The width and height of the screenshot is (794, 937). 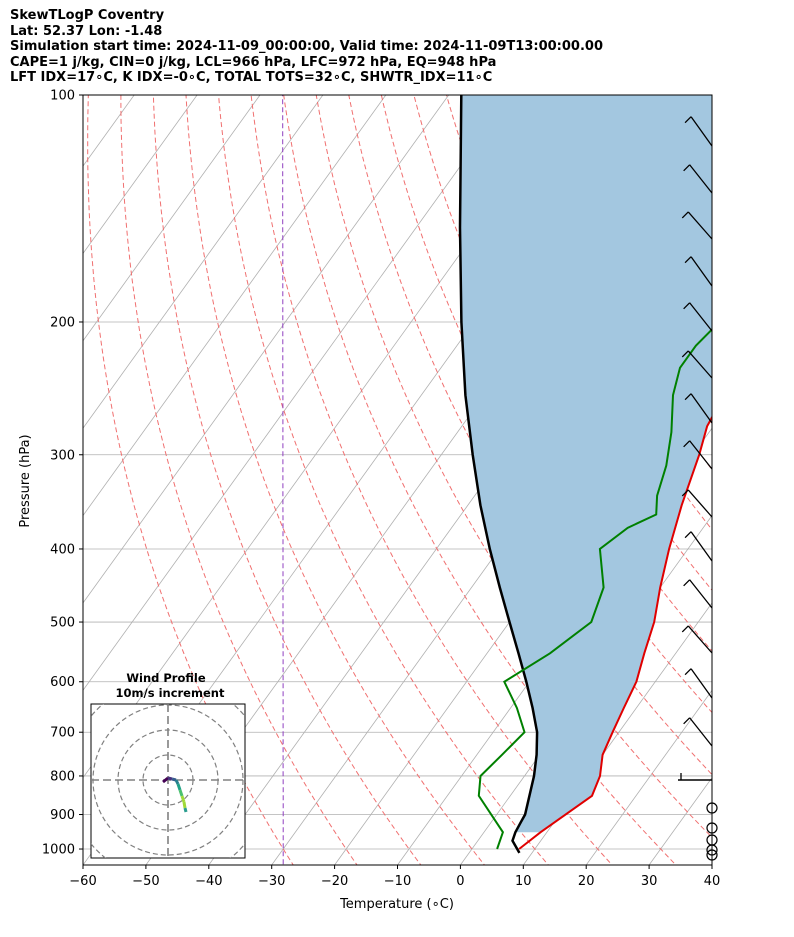 I want to click on y-tick-label: 1000, so click(x=58, y=850).